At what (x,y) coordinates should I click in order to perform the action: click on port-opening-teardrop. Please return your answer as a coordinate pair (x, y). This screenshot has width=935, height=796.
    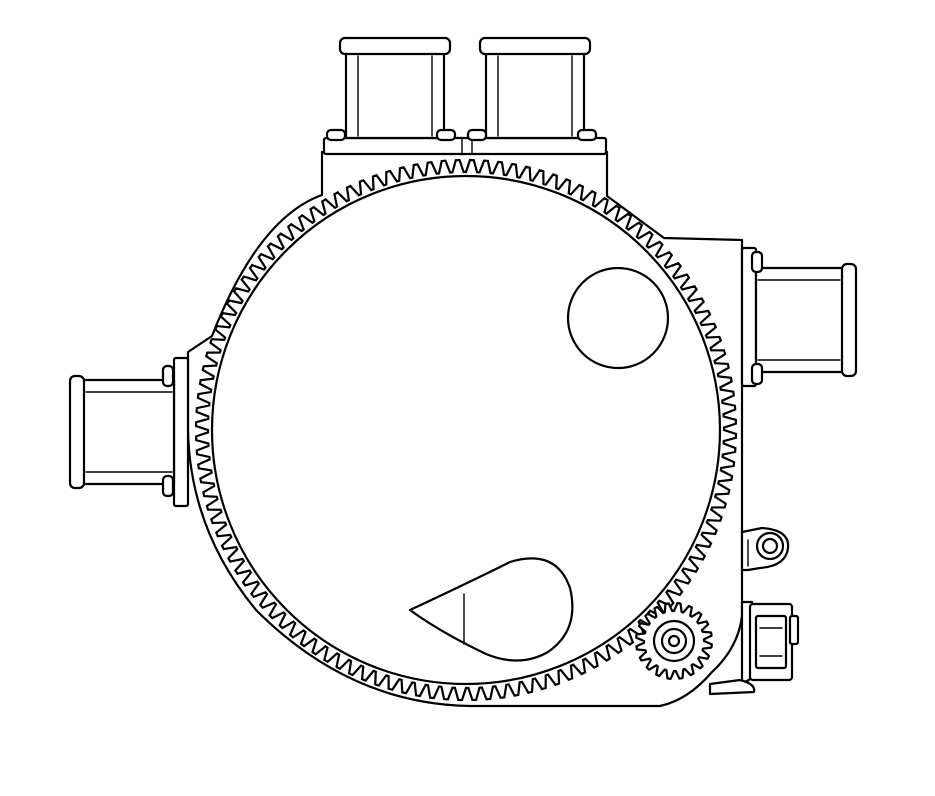
    Looking at the image, I should click on (491, 609).